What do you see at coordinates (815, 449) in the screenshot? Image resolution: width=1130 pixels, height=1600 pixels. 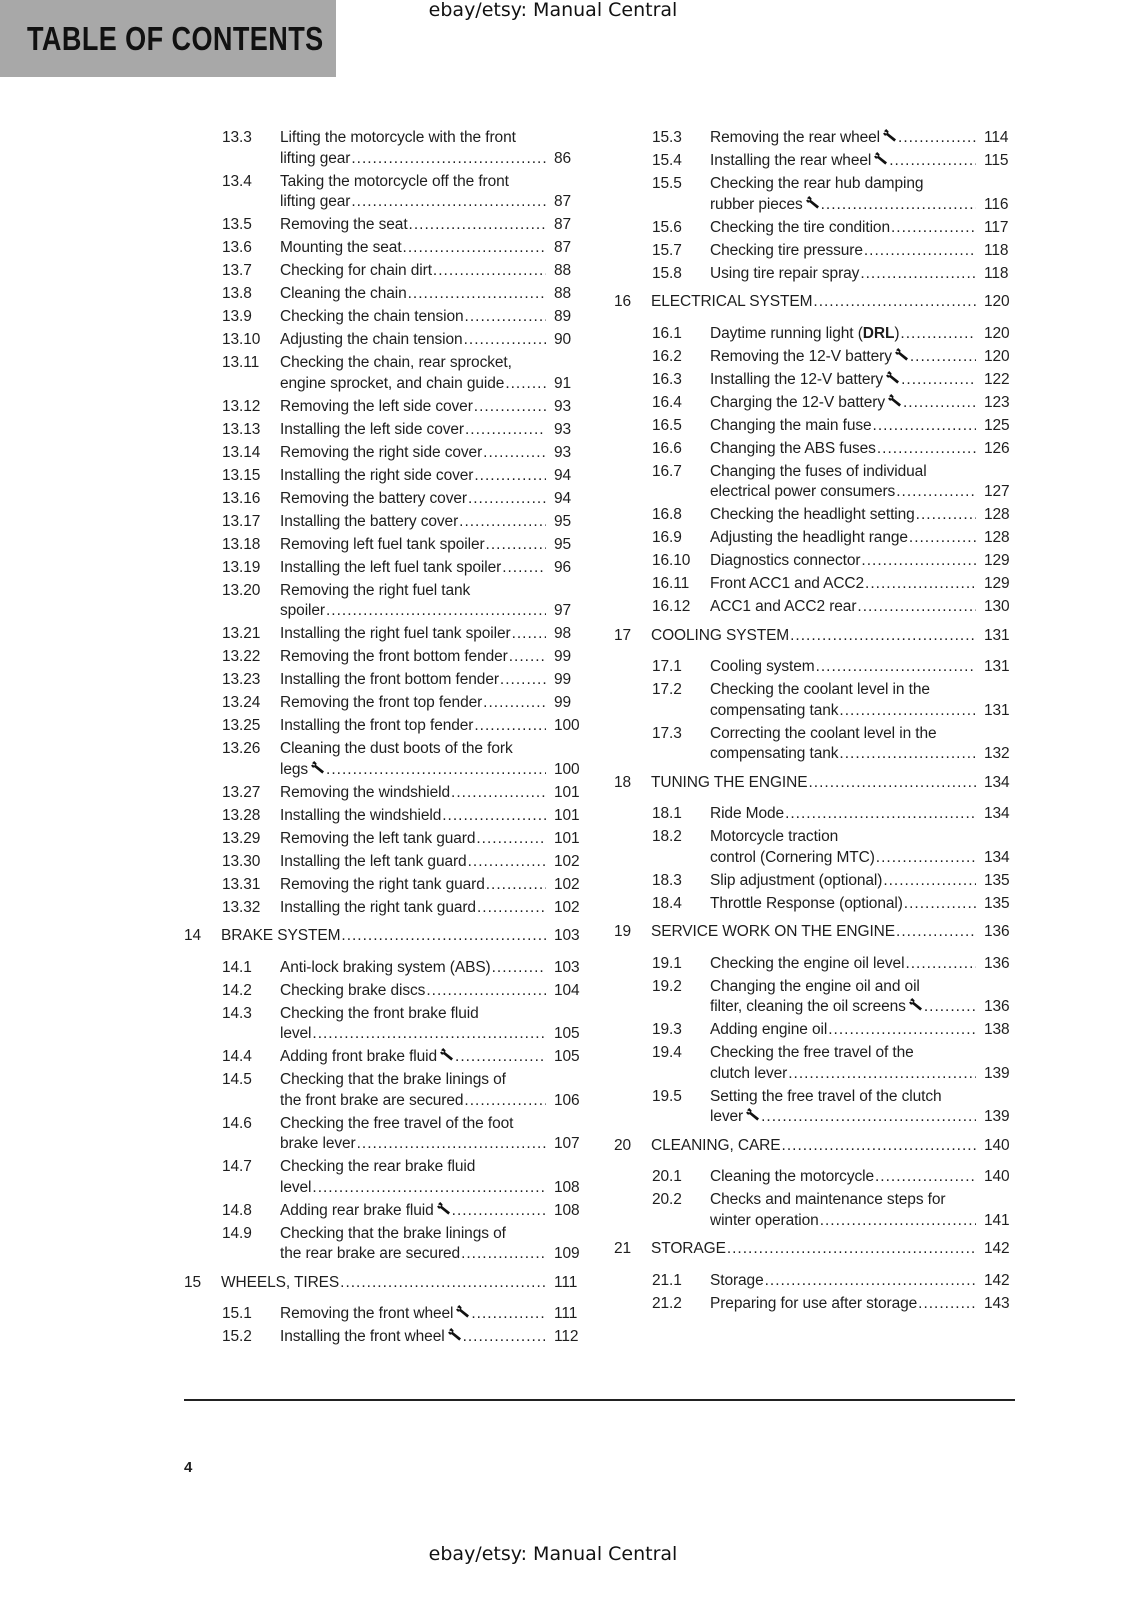 I see `toc-entry: 16.6 Changing the ABS fuses 126` at bounding box center [815, 449].